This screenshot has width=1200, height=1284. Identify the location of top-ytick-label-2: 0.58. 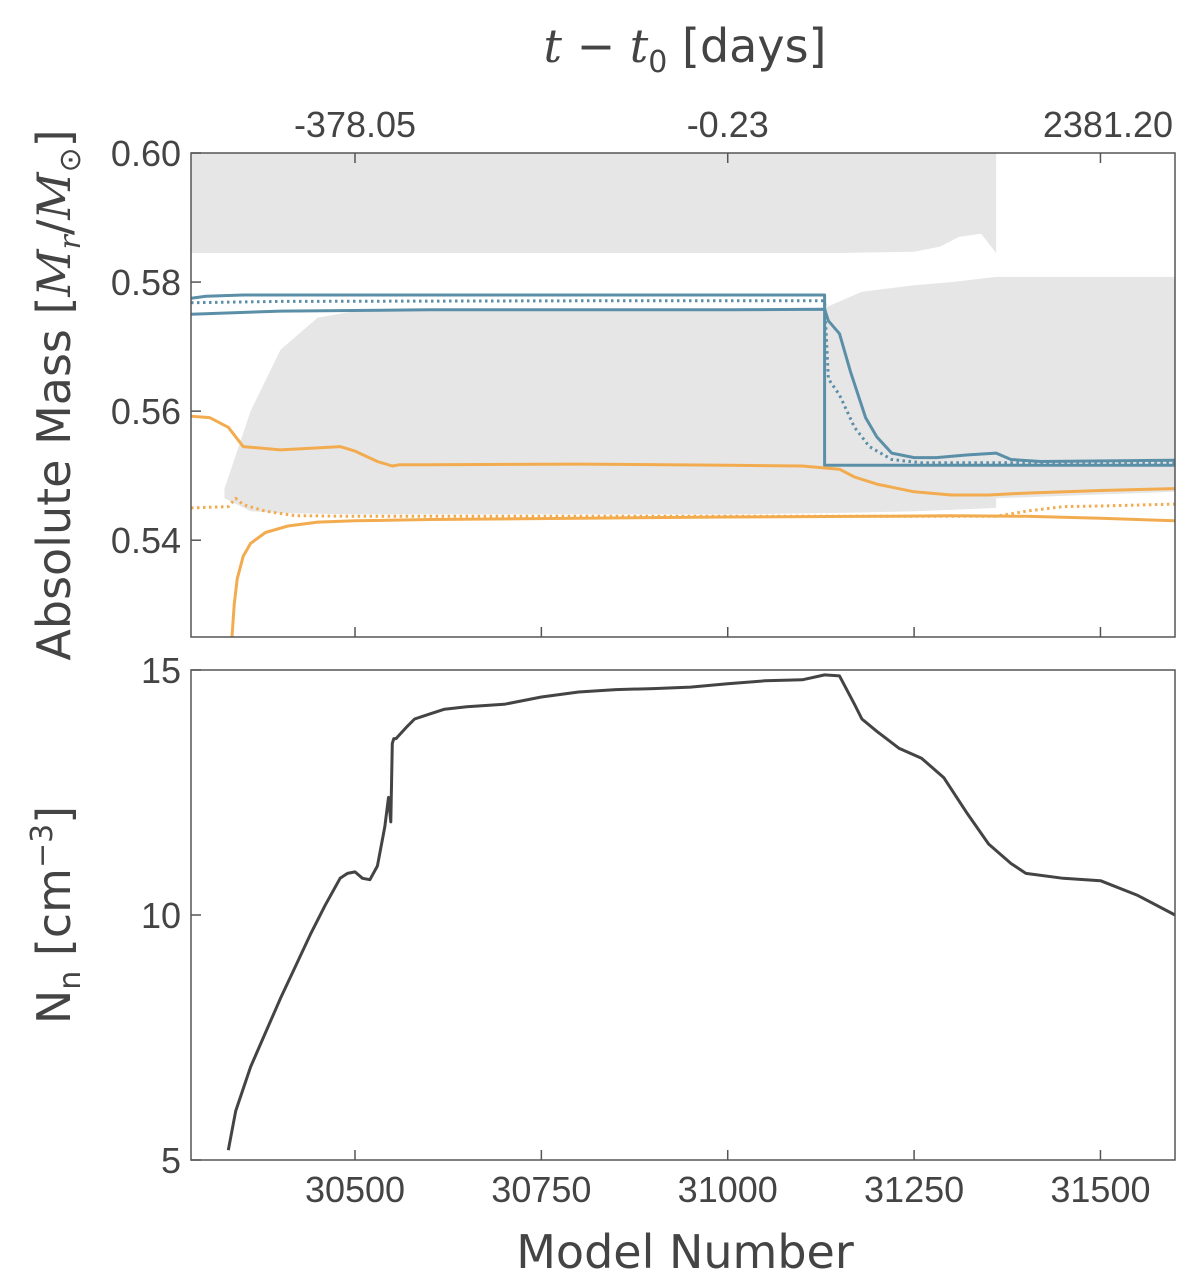
(146, 282).